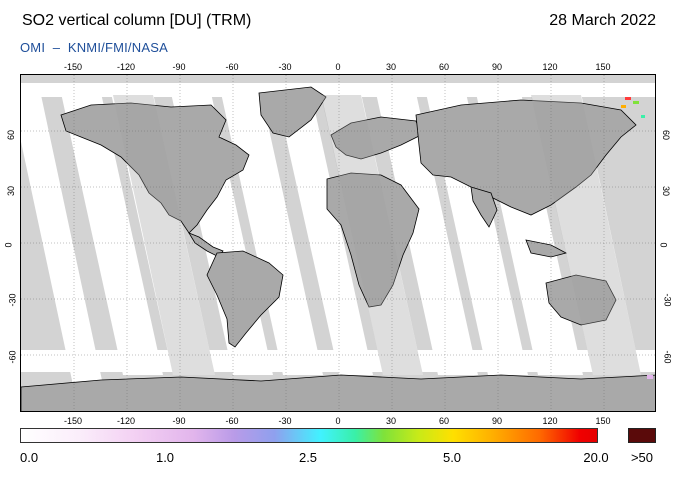  I want to click on high-value-spots, so click(637, 238).